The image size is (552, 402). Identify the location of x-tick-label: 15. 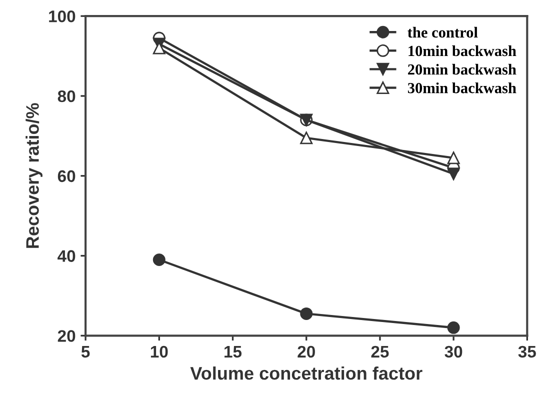
(233, 352).